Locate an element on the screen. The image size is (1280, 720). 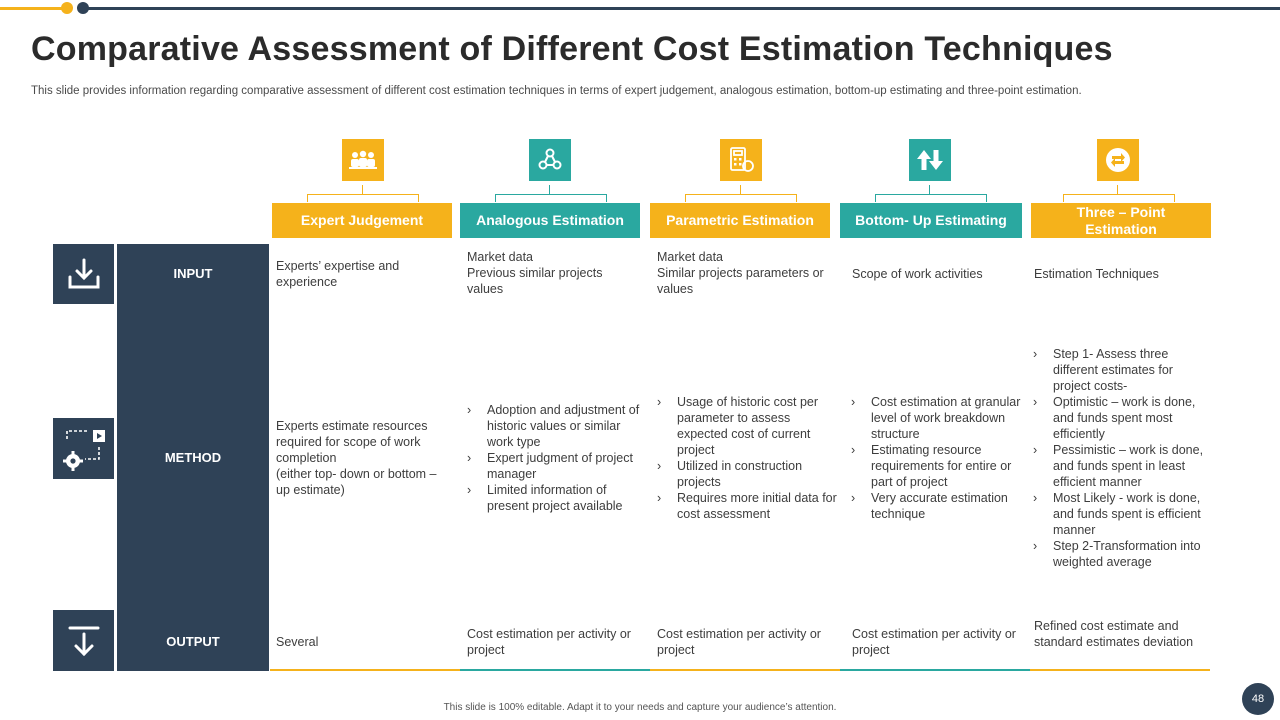
top-accent-bar-yellow is located at coordinates (33, 8).